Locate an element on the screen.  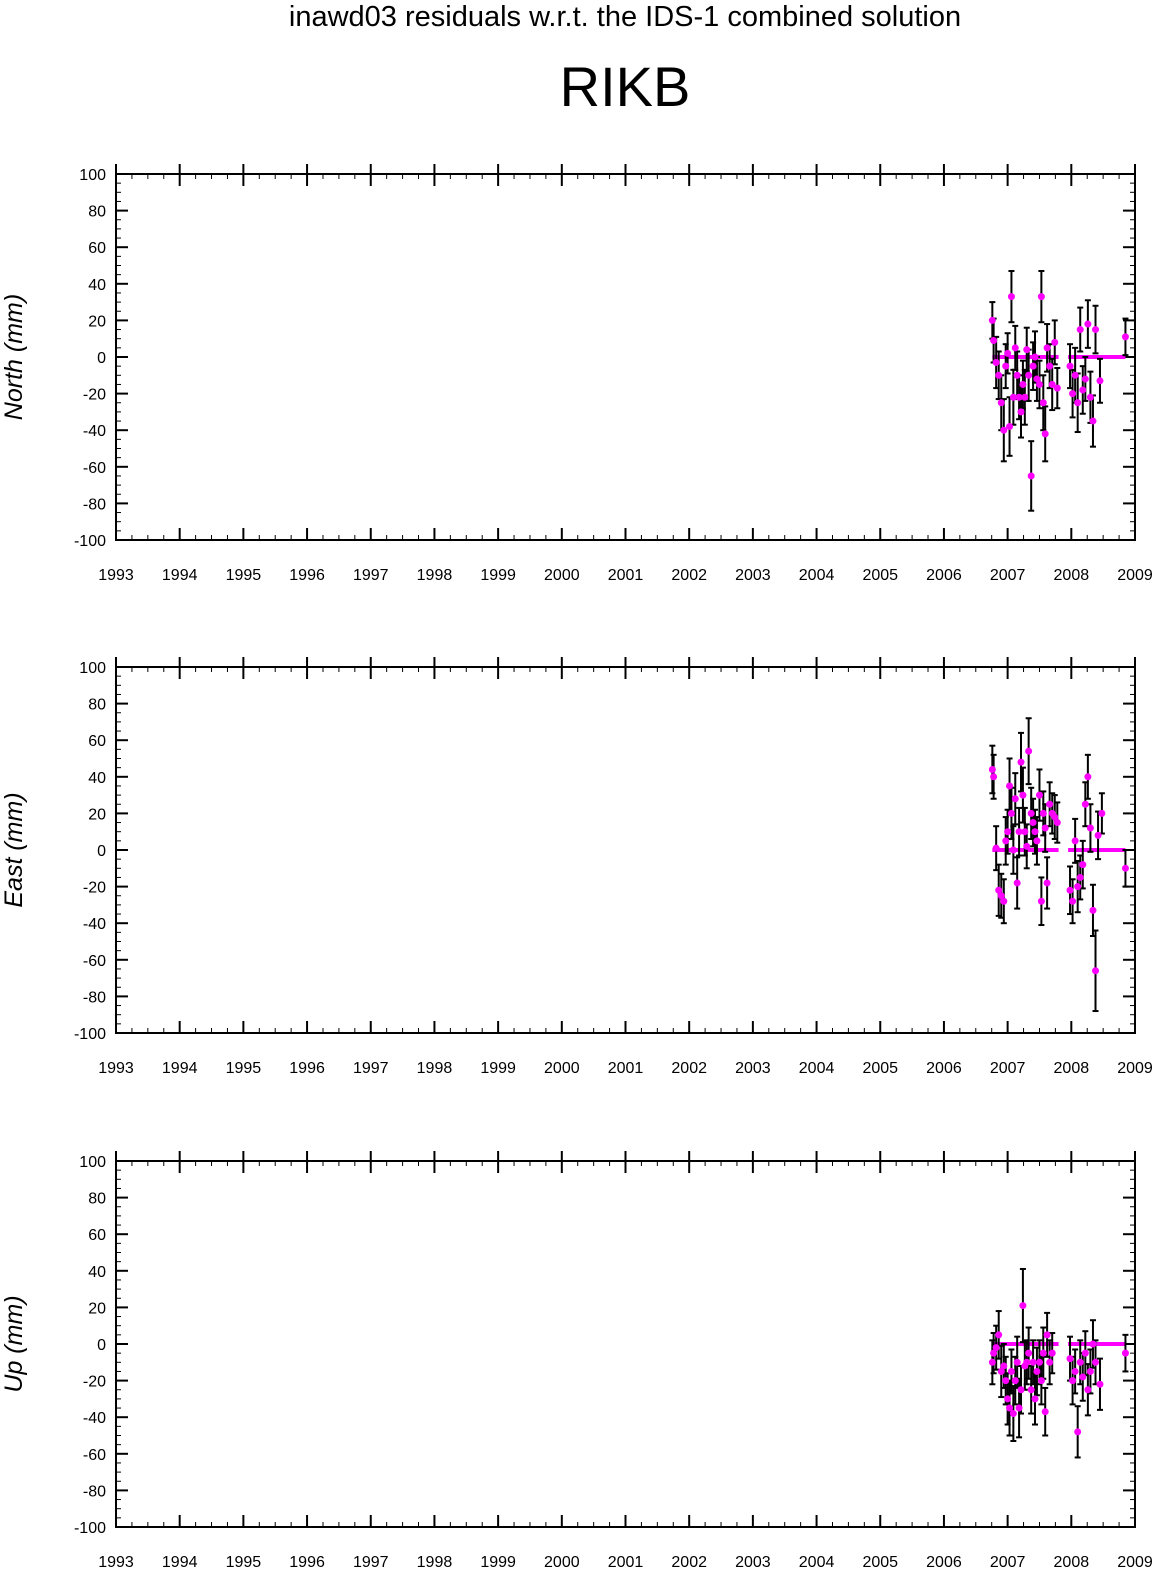
y-axis-label: North (mm) is located at coordinates (14, 357).